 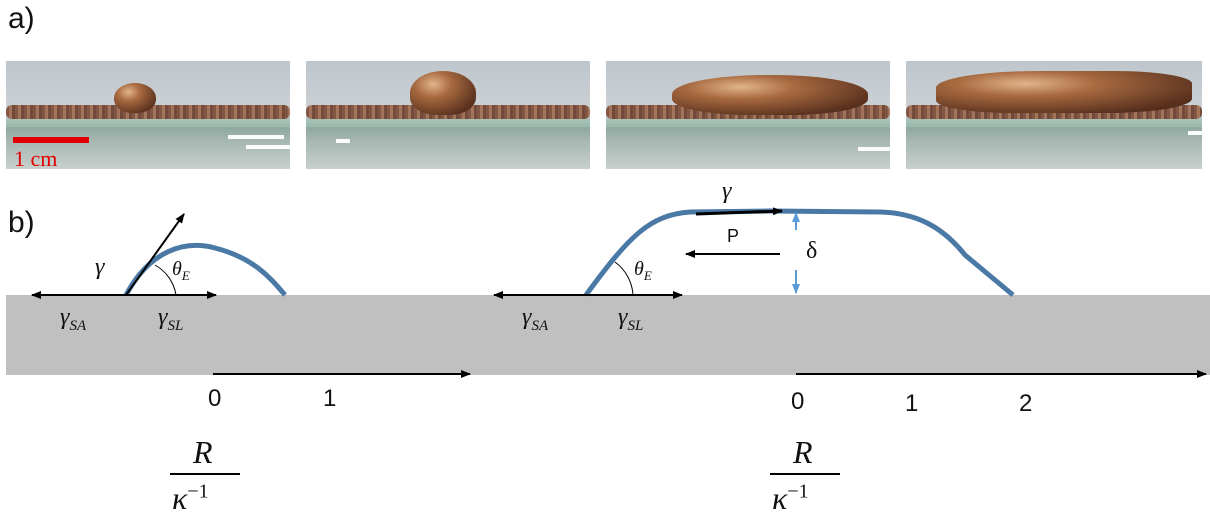 What do you see at coordinates (812, 251) in the screenshot?
I see `puddle-delta-label: δ` at bounding box center [812, 251].